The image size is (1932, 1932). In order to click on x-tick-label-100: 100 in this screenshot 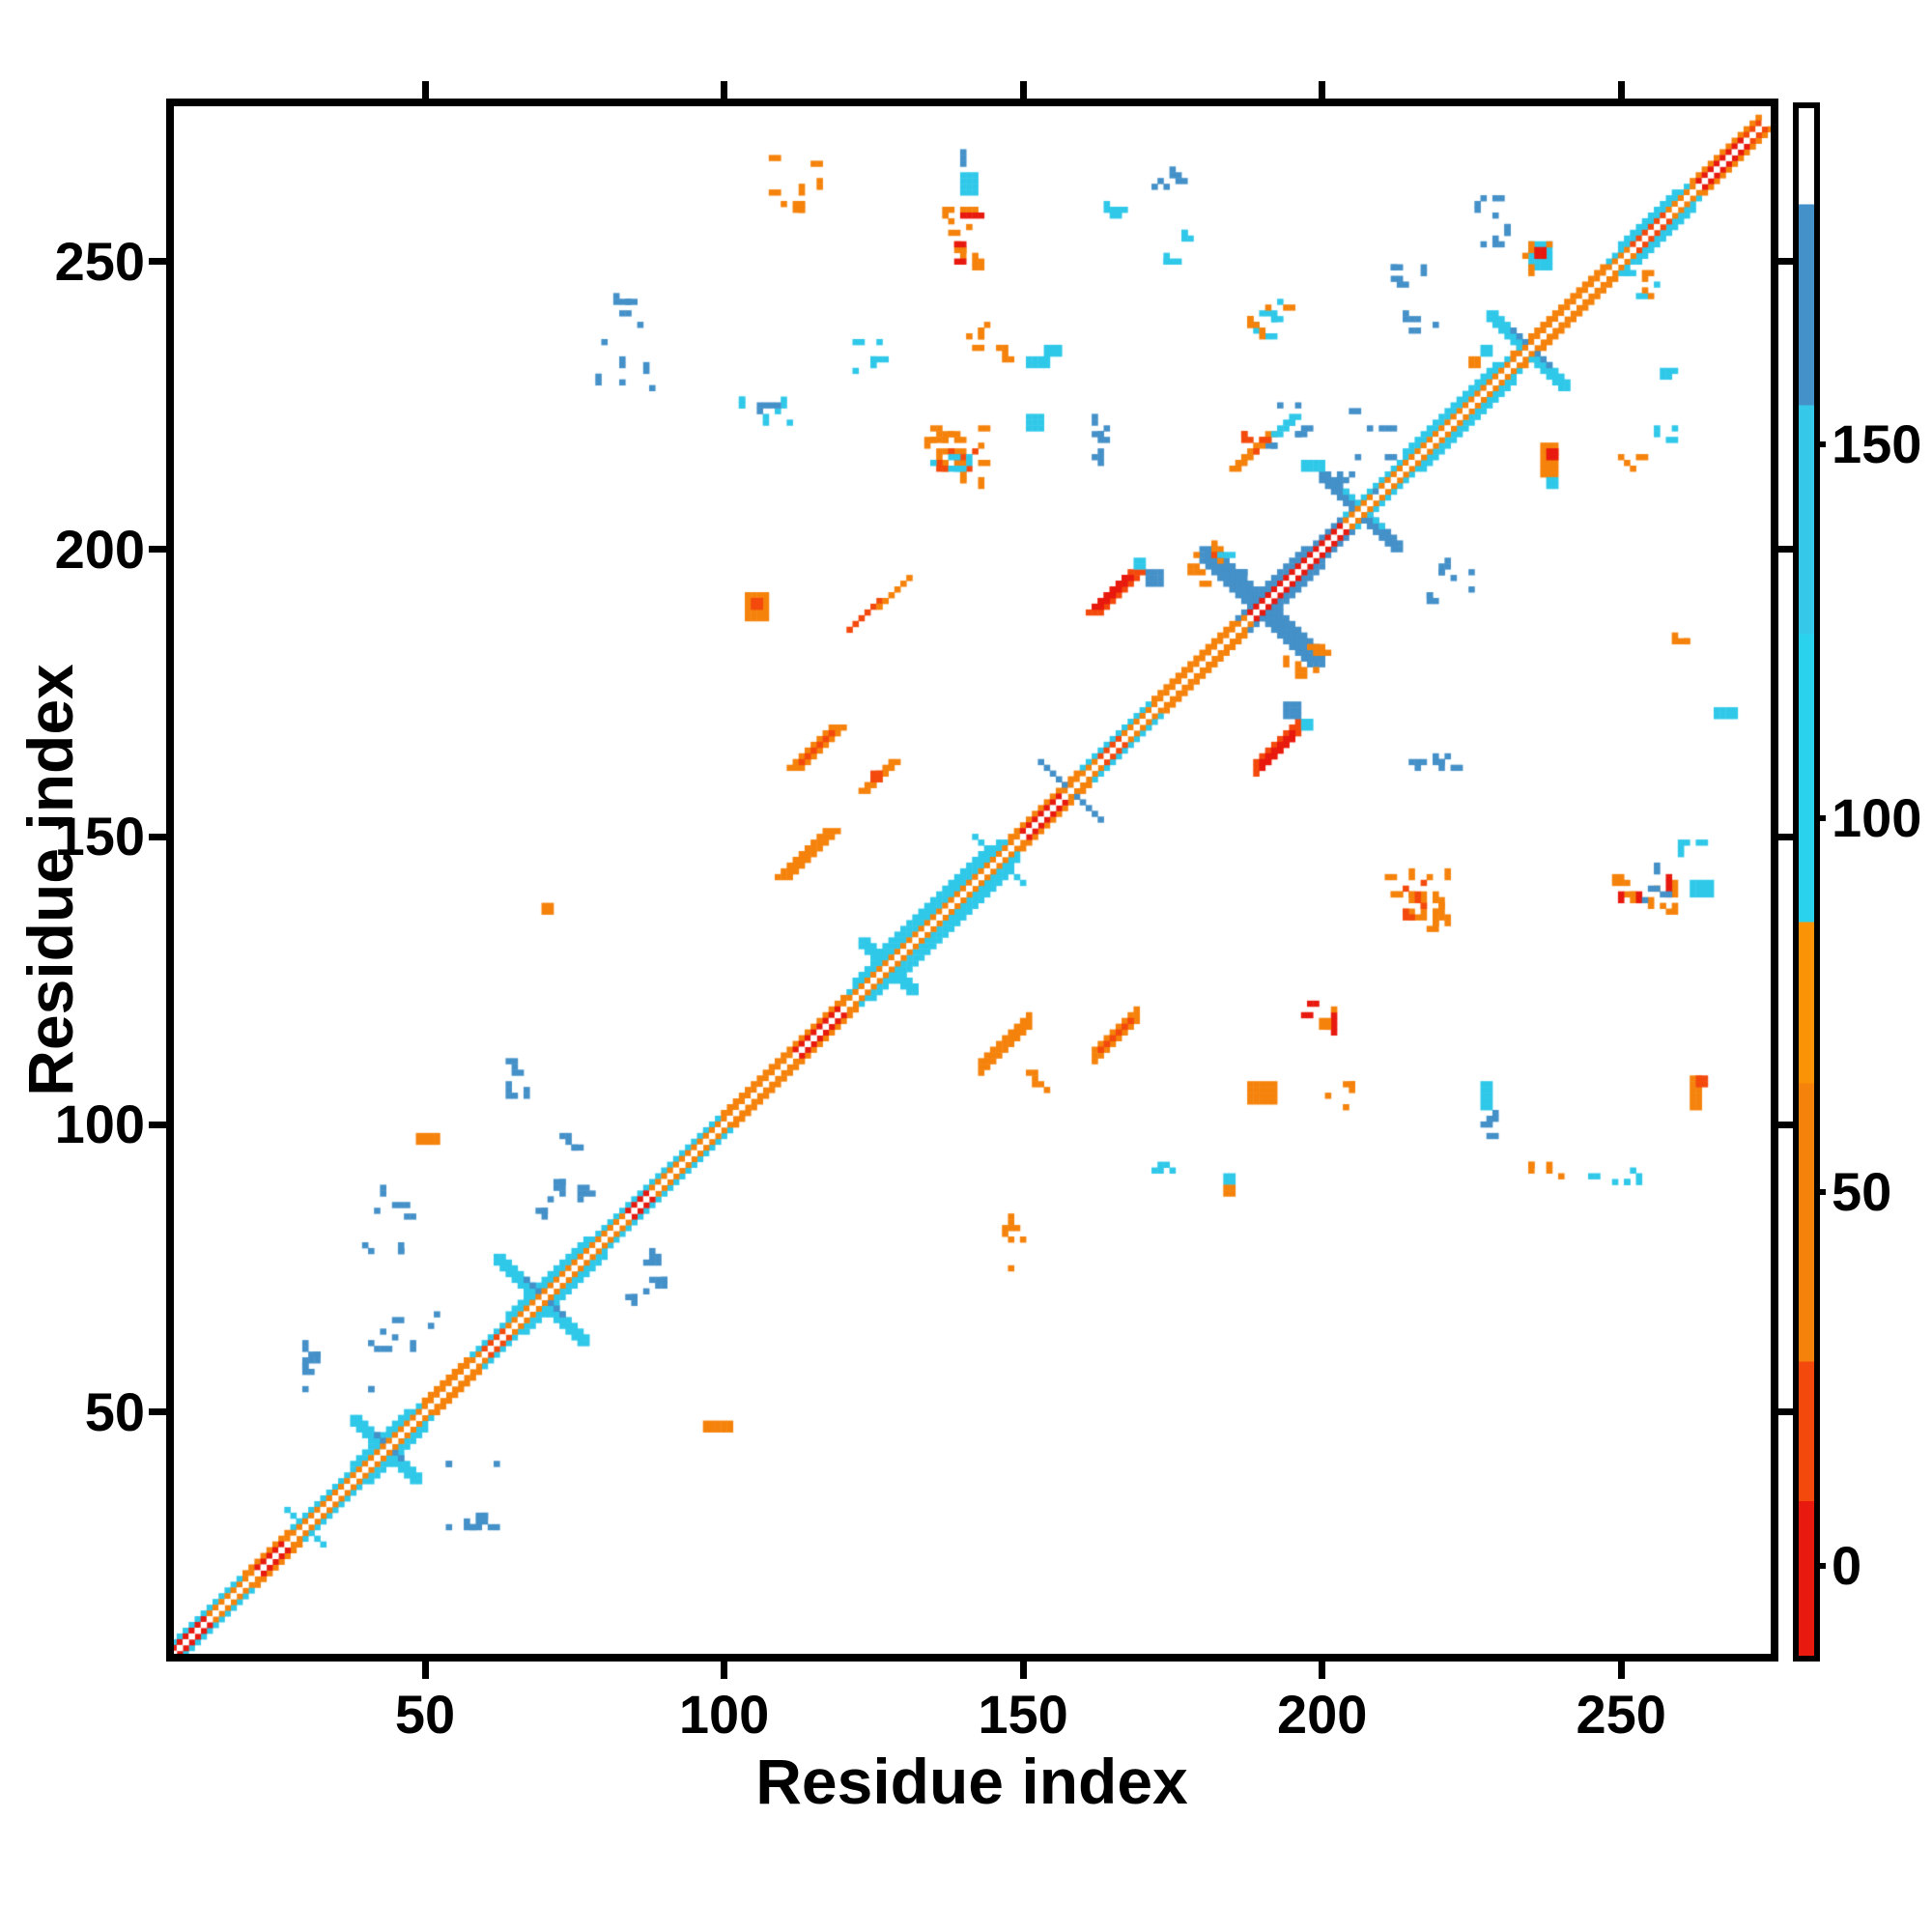, I will do `click(724, 1714)`.